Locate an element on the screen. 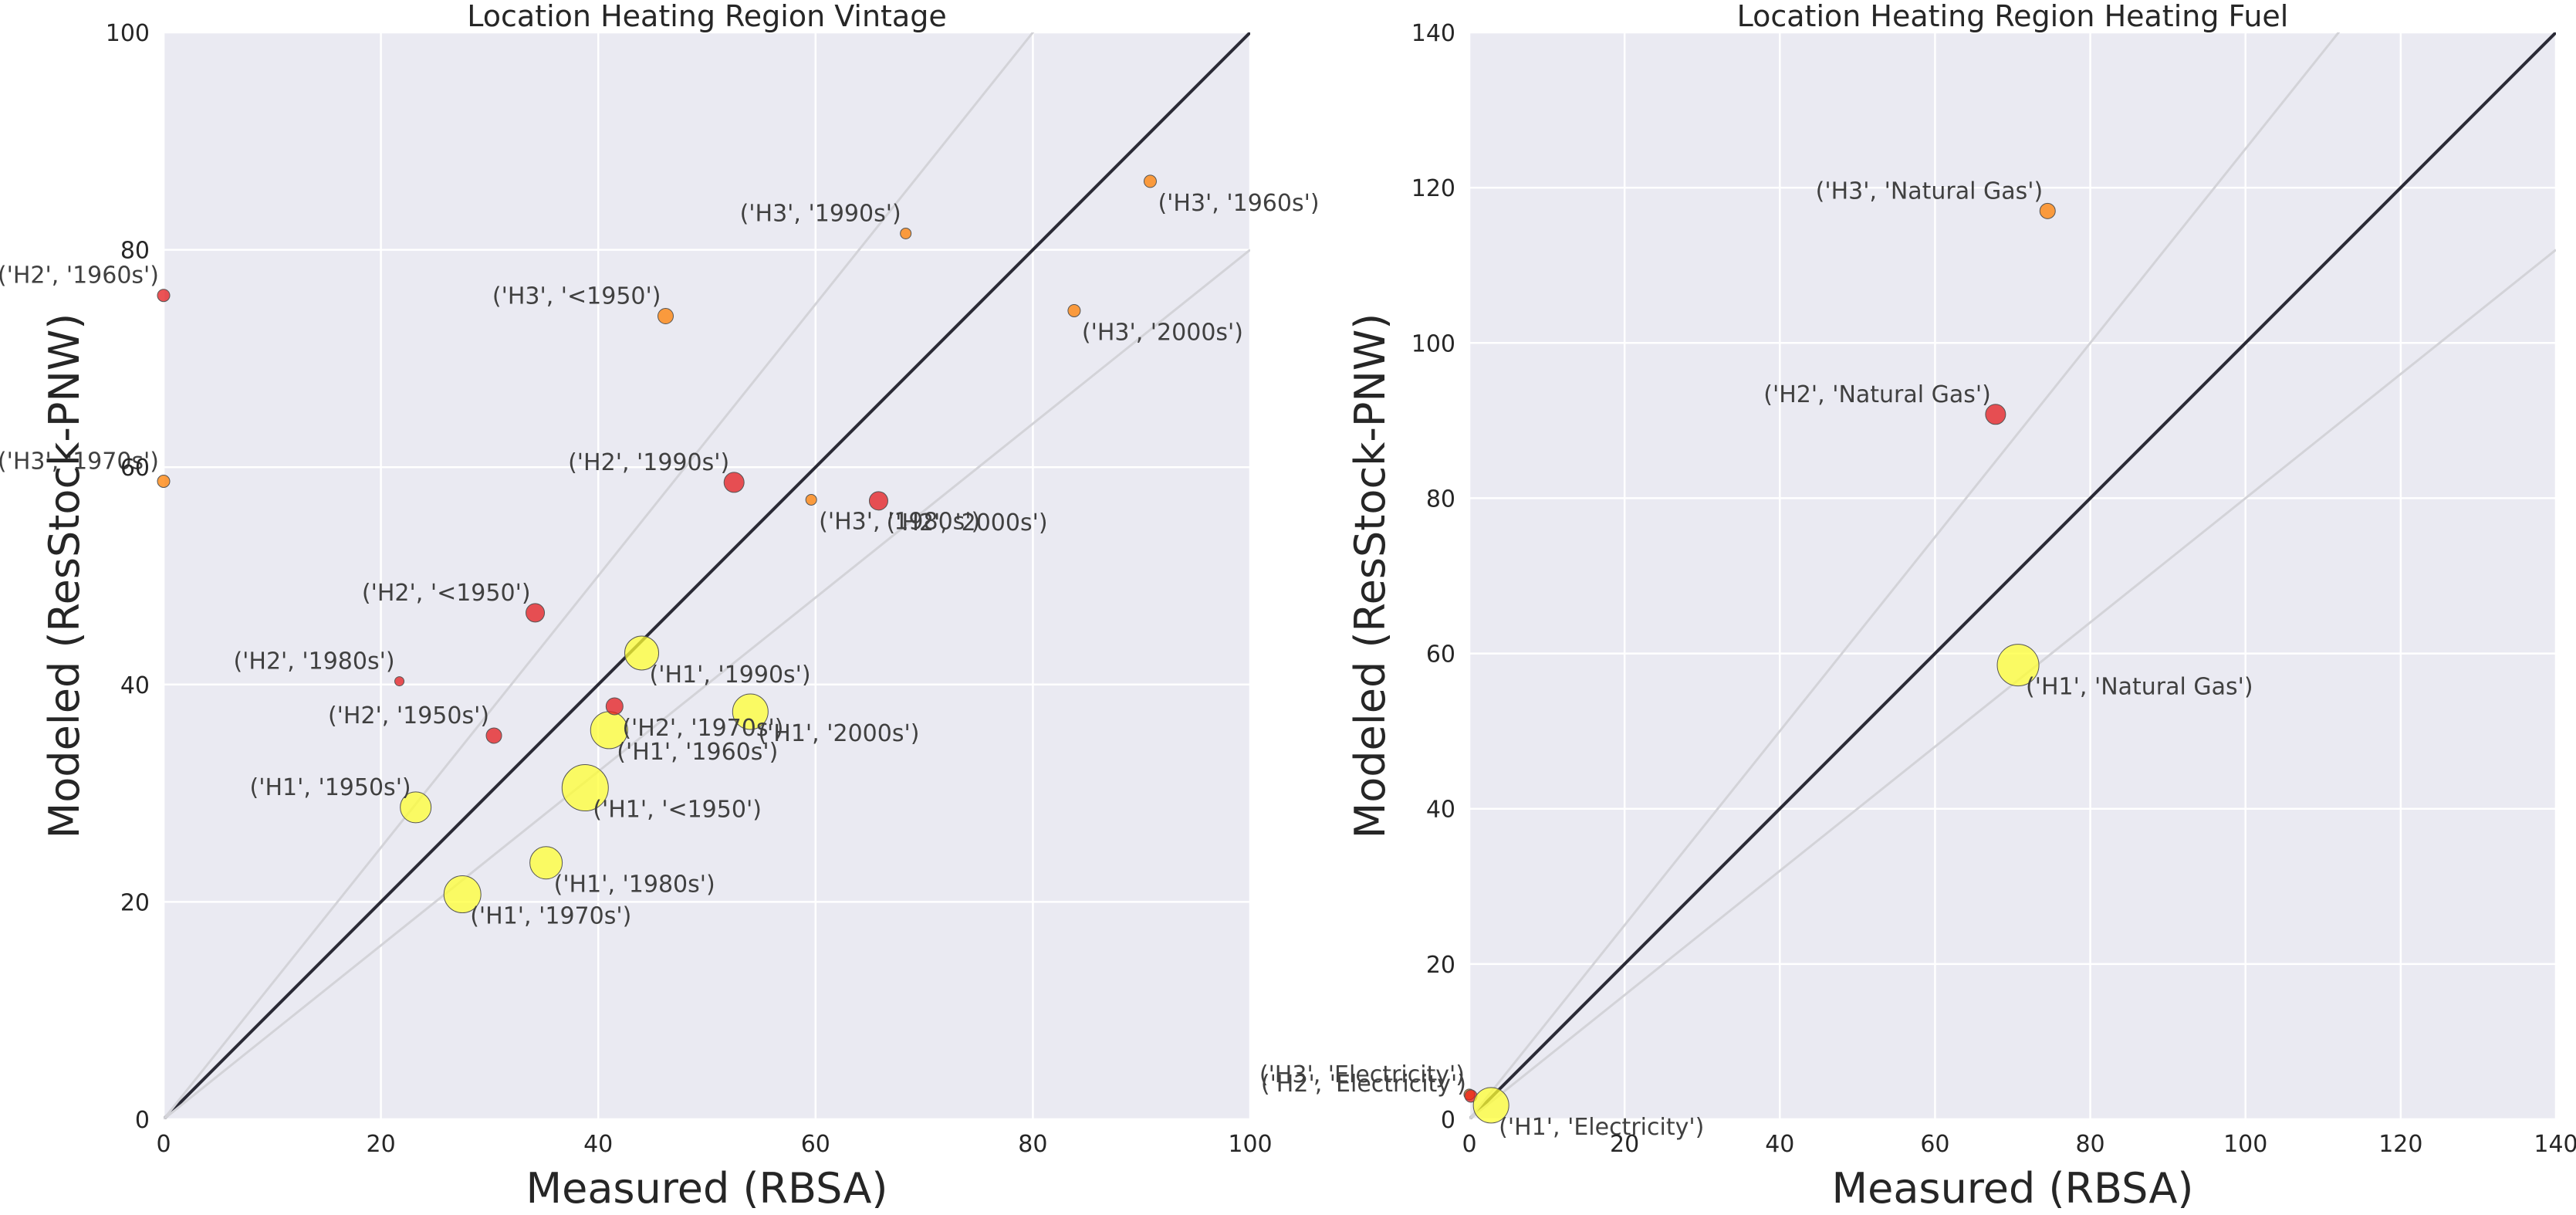 Image resolution: width=2576 pixels, height=1215 pixels. point-annotation: ('H2', 'Electricity') is located at coordinates (1363, 1084).